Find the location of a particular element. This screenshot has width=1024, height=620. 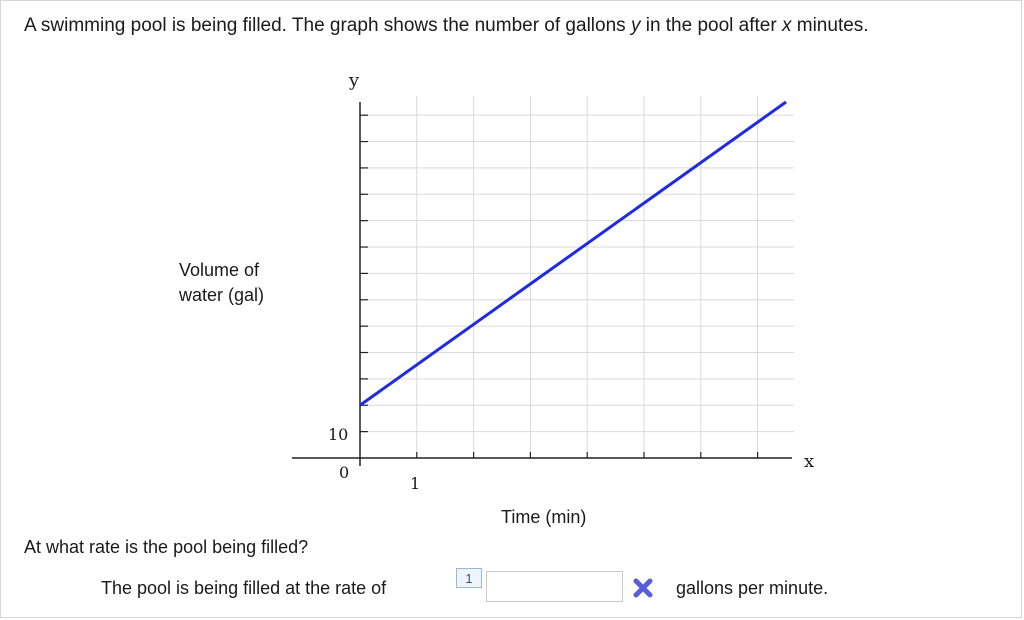

y-axis-label: Volume of water (gal) is located at coordinates (221, 283).